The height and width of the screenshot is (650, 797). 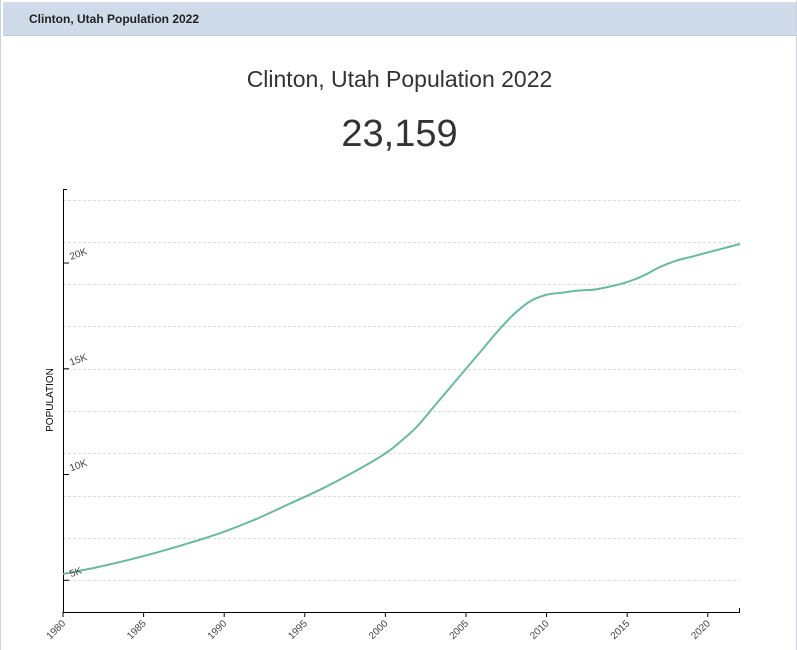 What do you see at coordinates (460, 630) in the screenshot?
I see `x-tick-label: 2005` at bounding box center [460, 630].